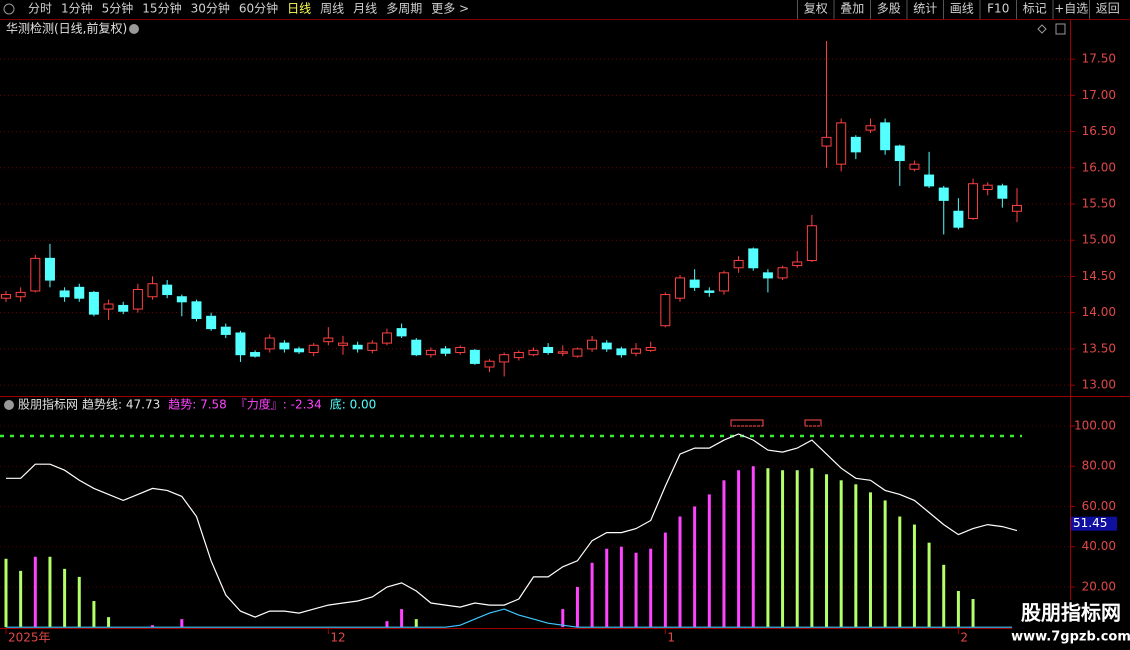  I want to click on toolbar-button: 统计, so click(925, 9).